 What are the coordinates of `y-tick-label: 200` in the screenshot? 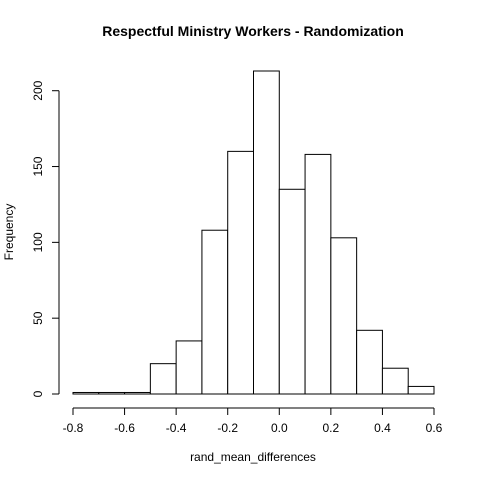 It's located at (38, 90).